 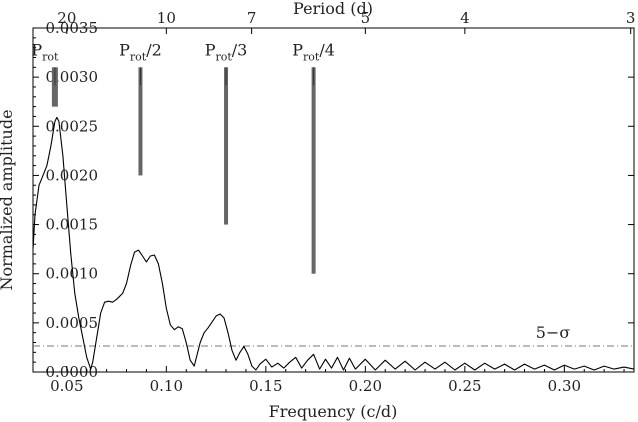 What do you see at coordinates (72, 175) in the screenshot?
I see `y-tick-label: 0.0020` at bounding box center [72, 175].